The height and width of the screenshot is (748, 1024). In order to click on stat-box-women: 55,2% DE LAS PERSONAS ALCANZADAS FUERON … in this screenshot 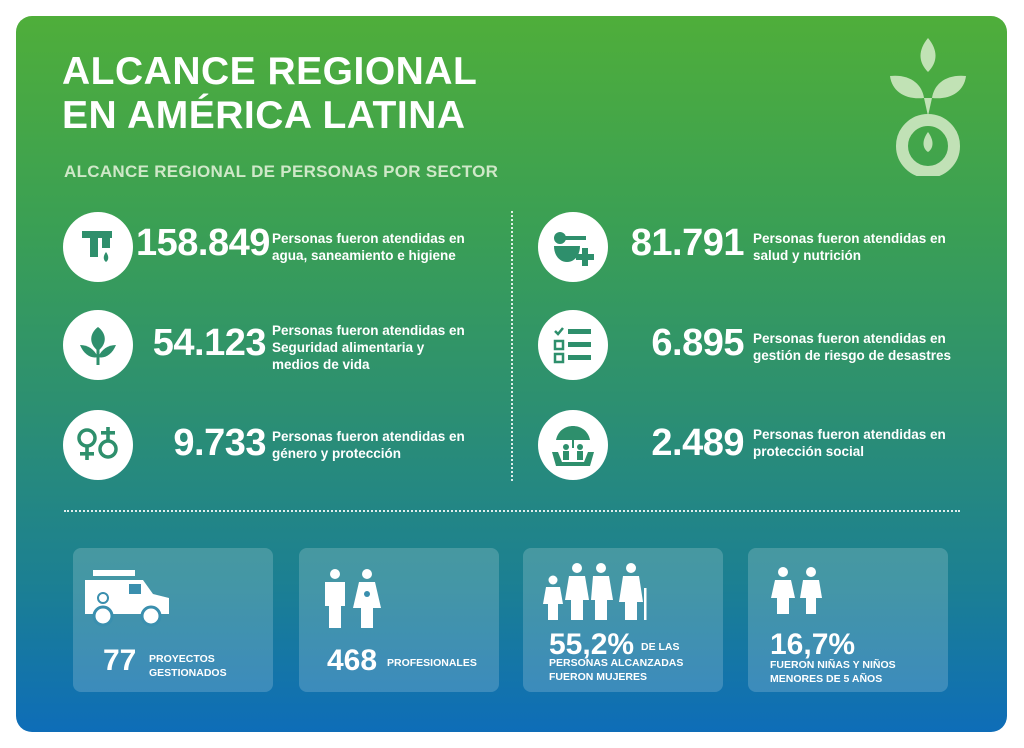, I will do `click(623, 620)`.